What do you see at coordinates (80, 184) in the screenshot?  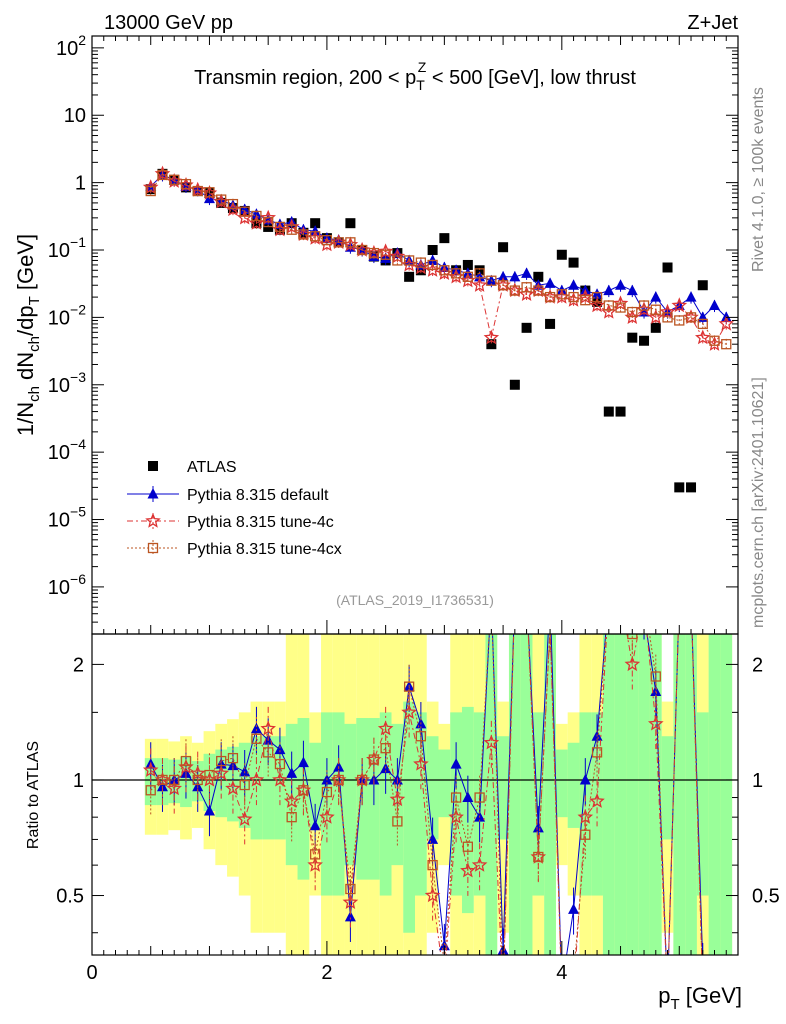 I see `main-ytick-mant-6: 1` at bounding box center [80, 184].